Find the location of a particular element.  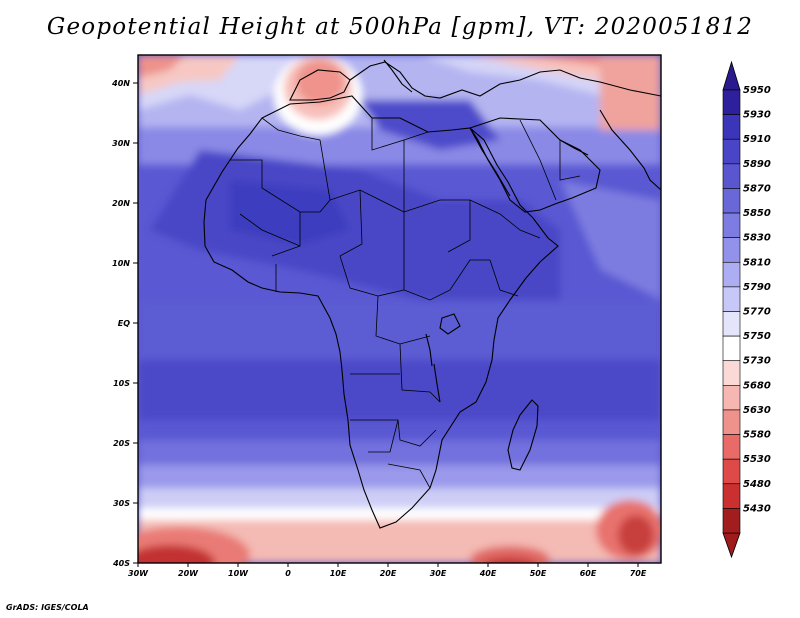

lat-tick-label: 30N is located at coordinates (121, 143).